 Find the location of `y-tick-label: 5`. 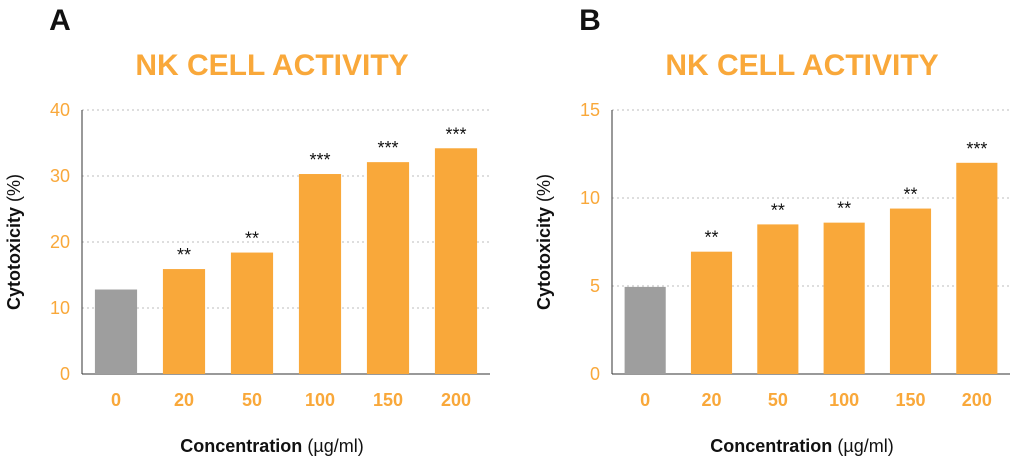

y-tick-label: 5 is located at coordinates (595, 286).